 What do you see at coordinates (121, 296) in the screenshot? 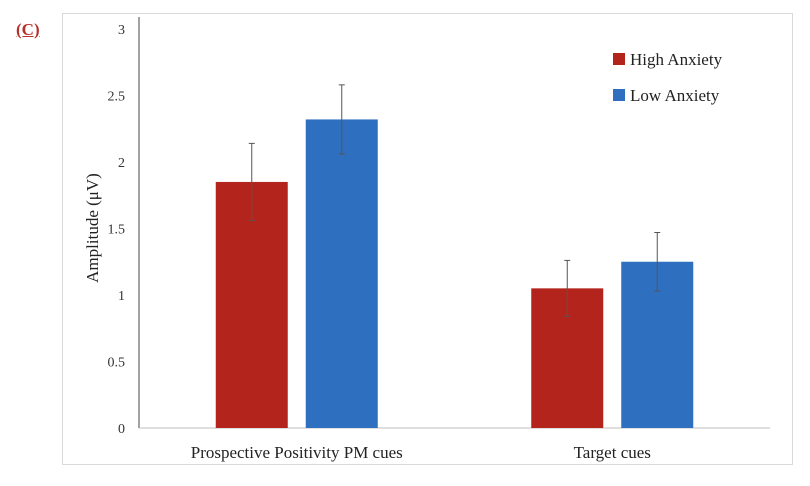
I see `y-tick-label: 1` at bounding box center [121, 296].